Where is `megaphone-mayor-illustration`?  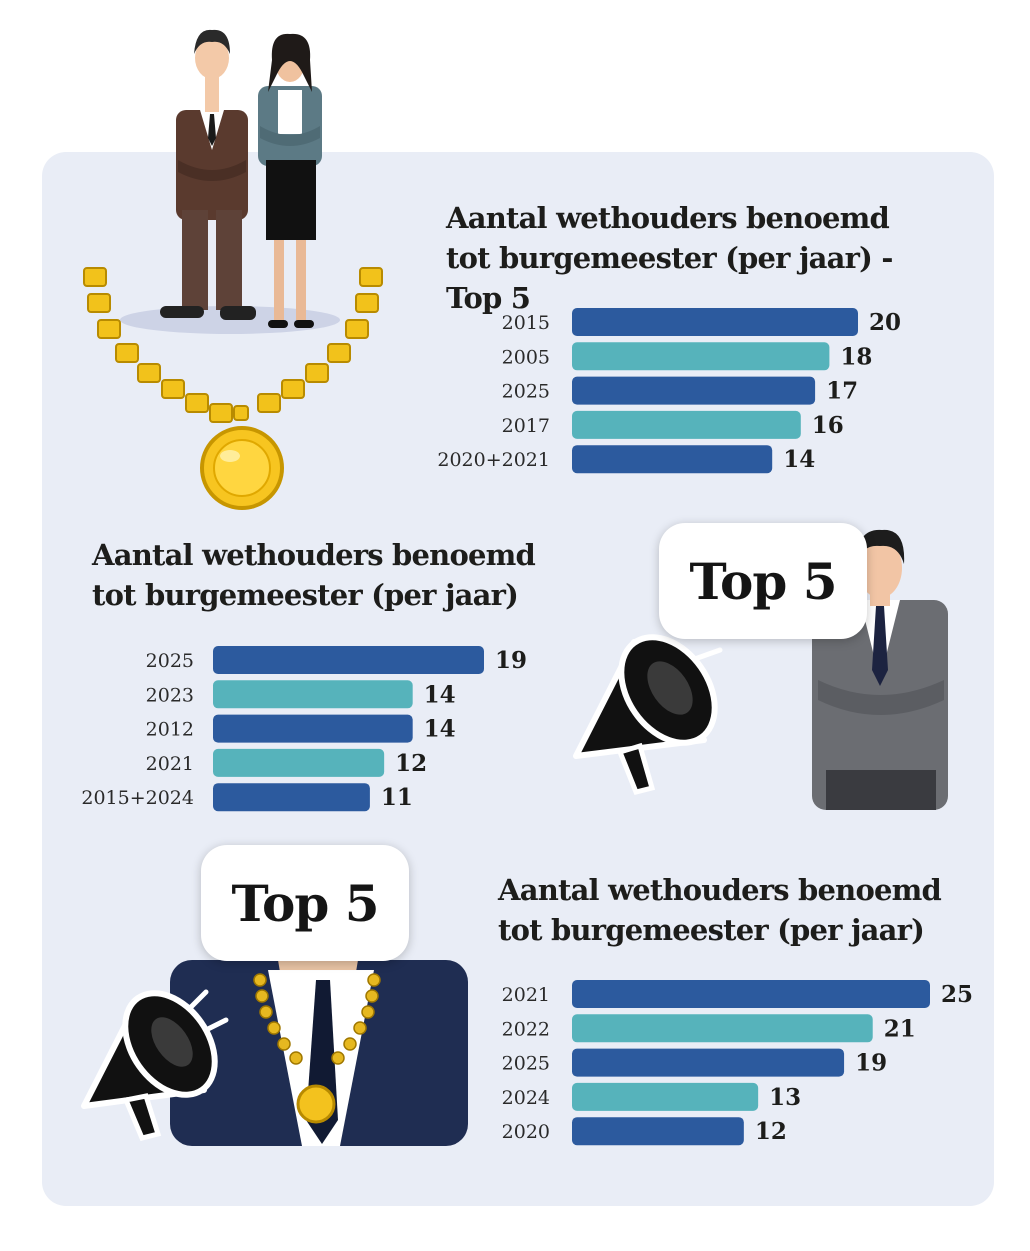 megaphone-mayor-illustration is located at coordinates (274, 1050).